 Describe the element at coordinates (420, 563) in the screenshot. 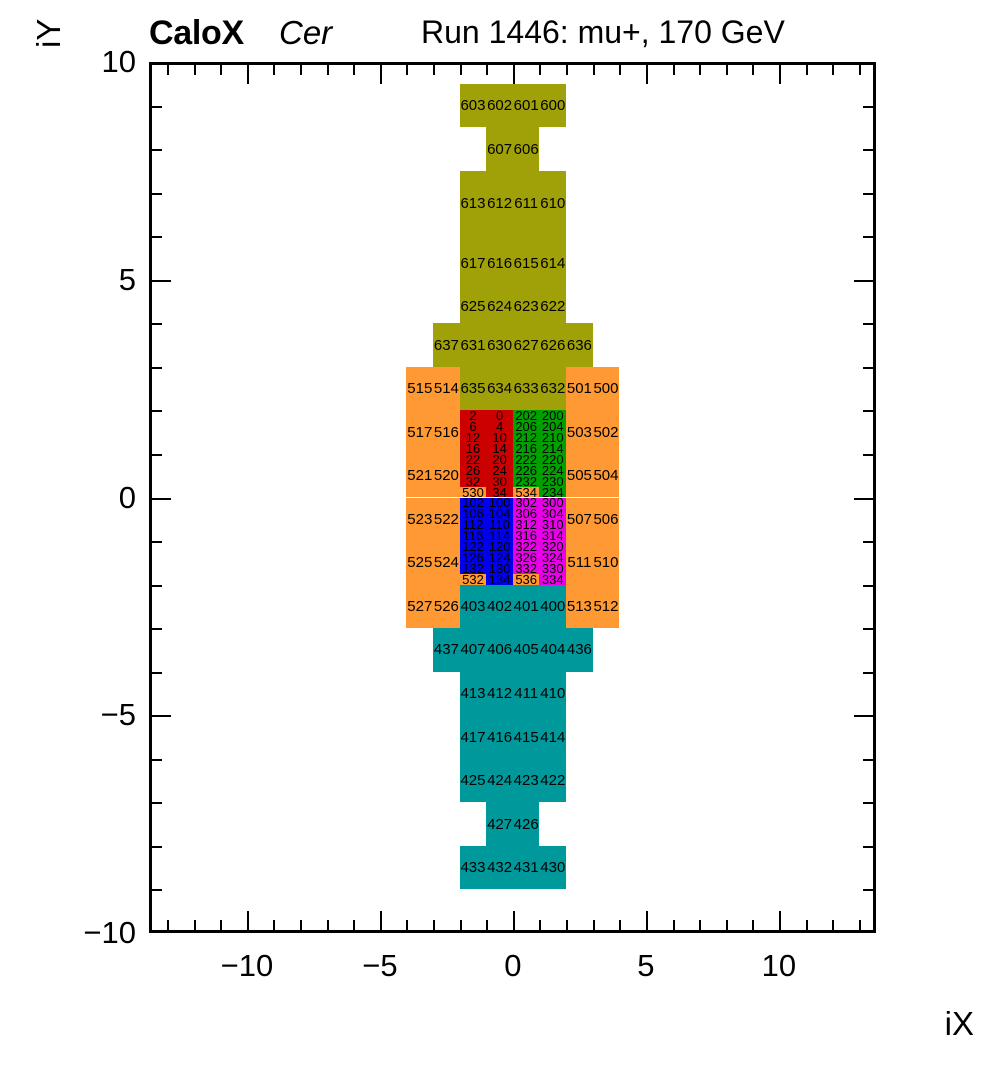

I see `detector-cell: 525` at that location.